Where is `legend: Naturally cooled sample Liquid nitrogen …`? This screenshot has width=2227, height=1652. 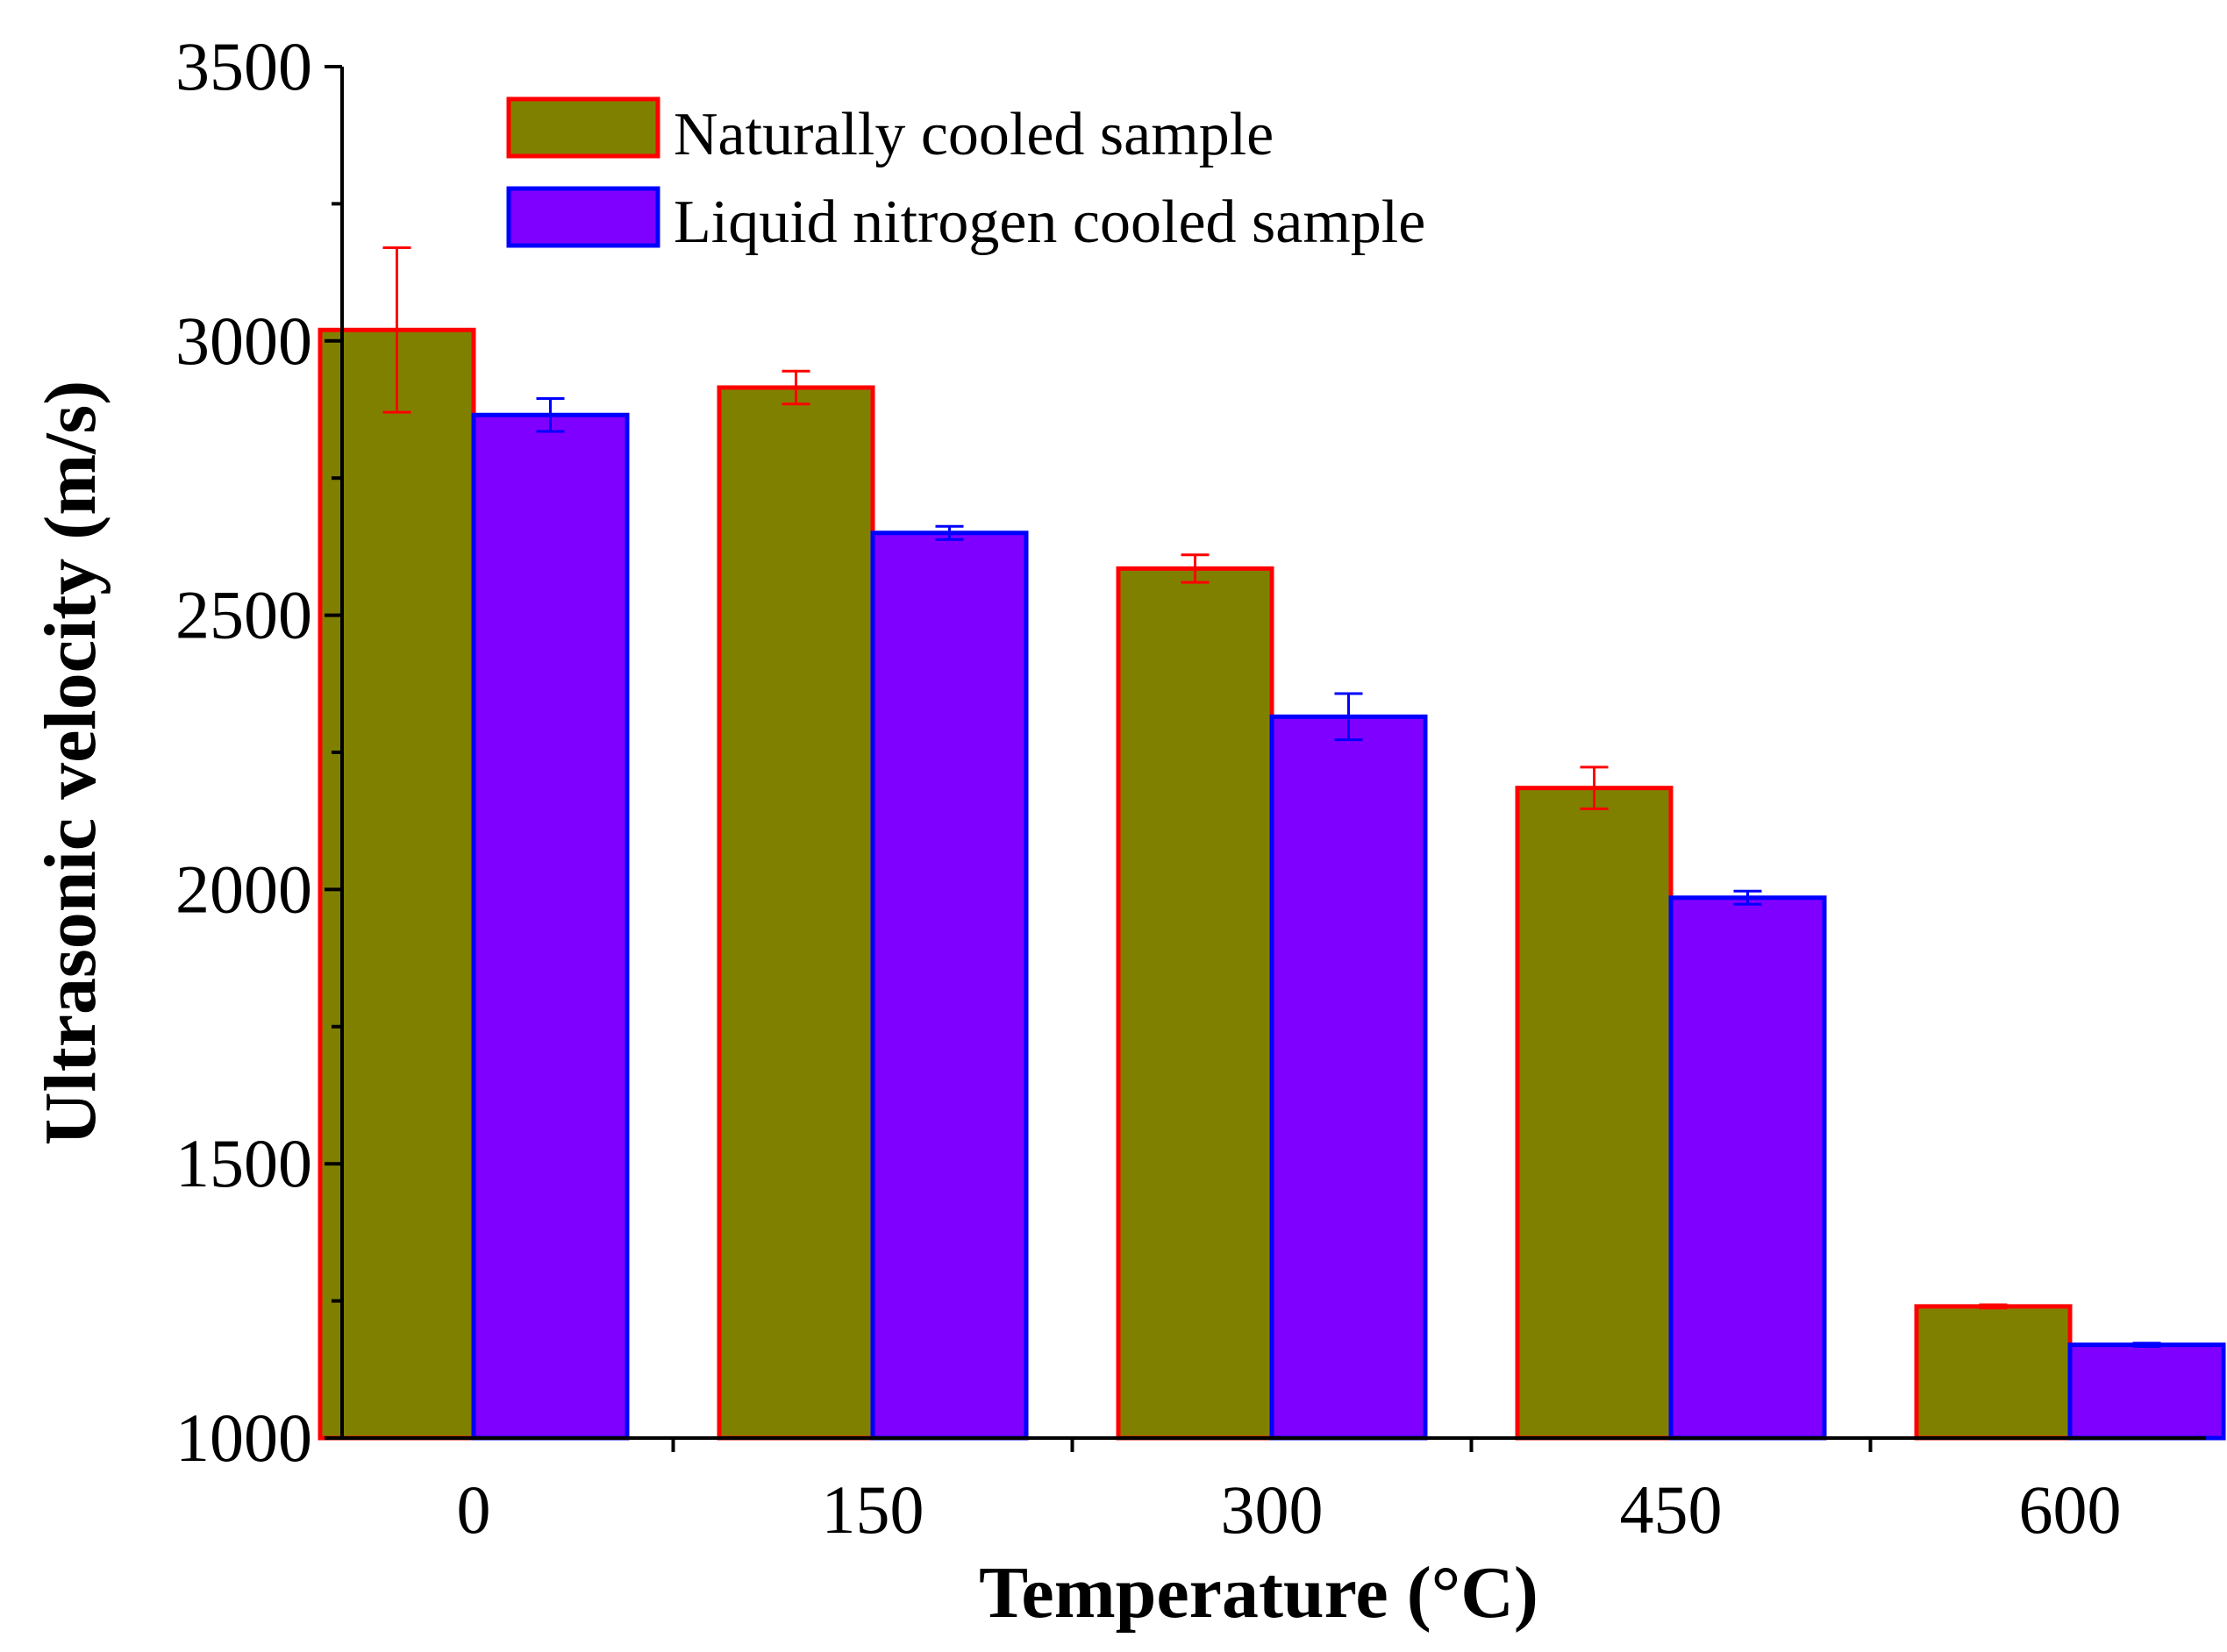 legend: Naturally cooled sample Liquid nitrogen … is located at coordinates (965, 176).